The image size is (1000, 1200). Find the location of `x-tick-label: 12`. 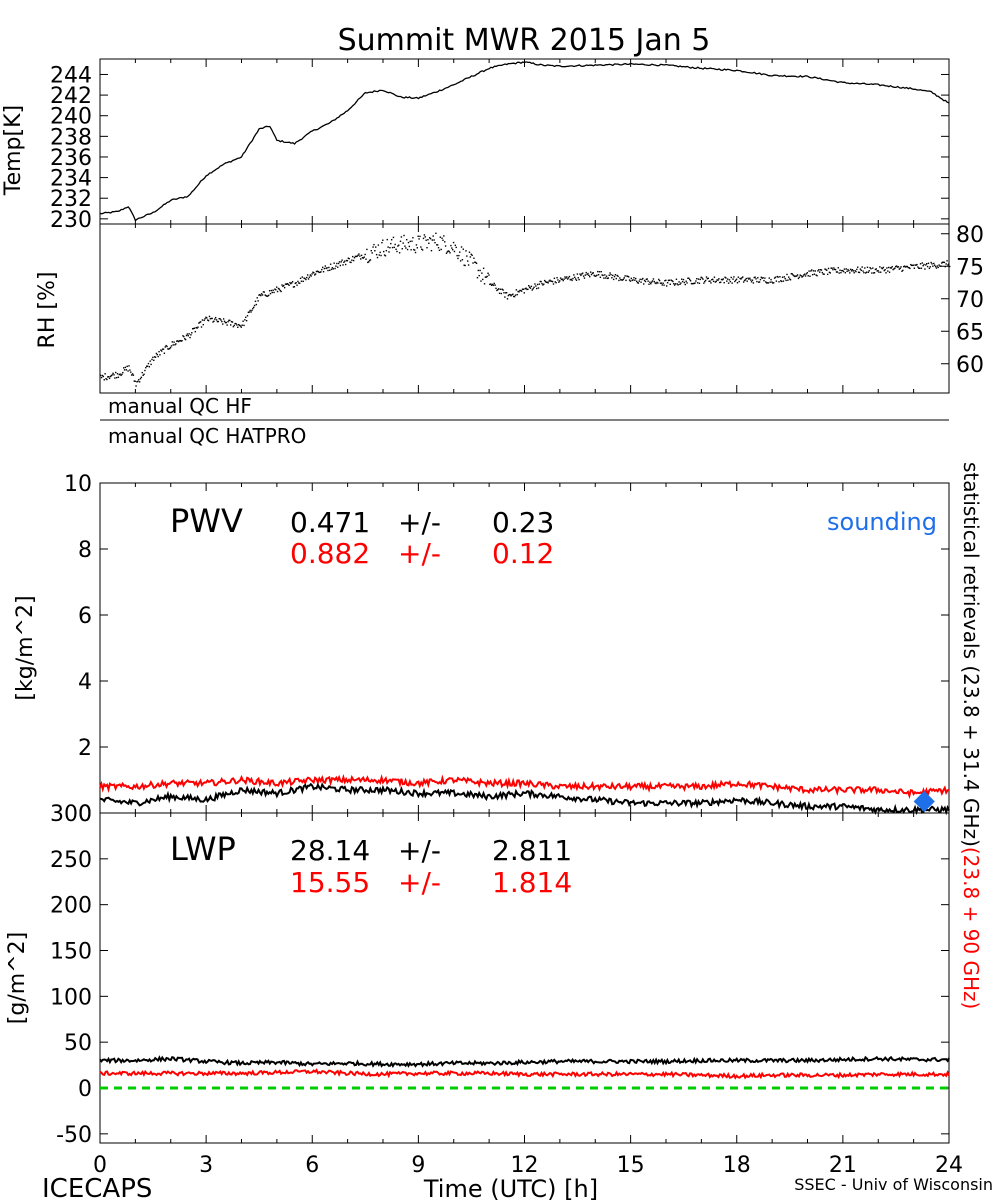

x-tick-label: 12 is located at coordinates (525, 1165).